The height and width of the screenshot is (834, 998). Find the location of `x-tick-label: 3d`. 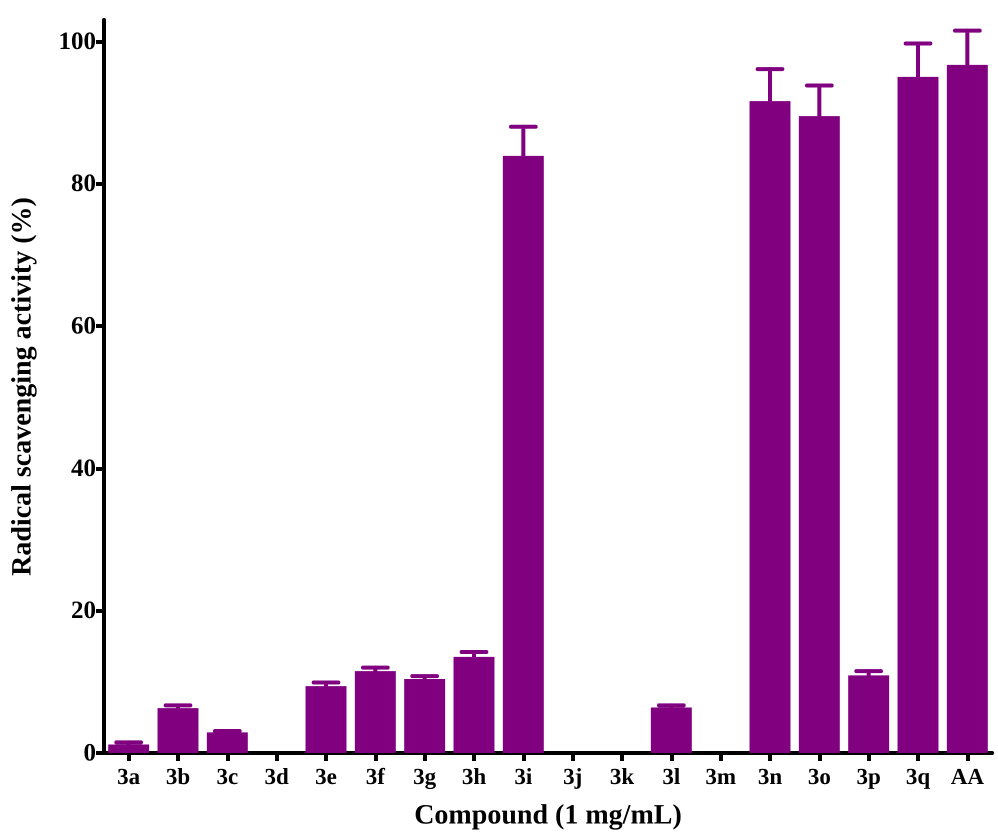

x-tick-label: 3d is located at coordinates (277, 776).